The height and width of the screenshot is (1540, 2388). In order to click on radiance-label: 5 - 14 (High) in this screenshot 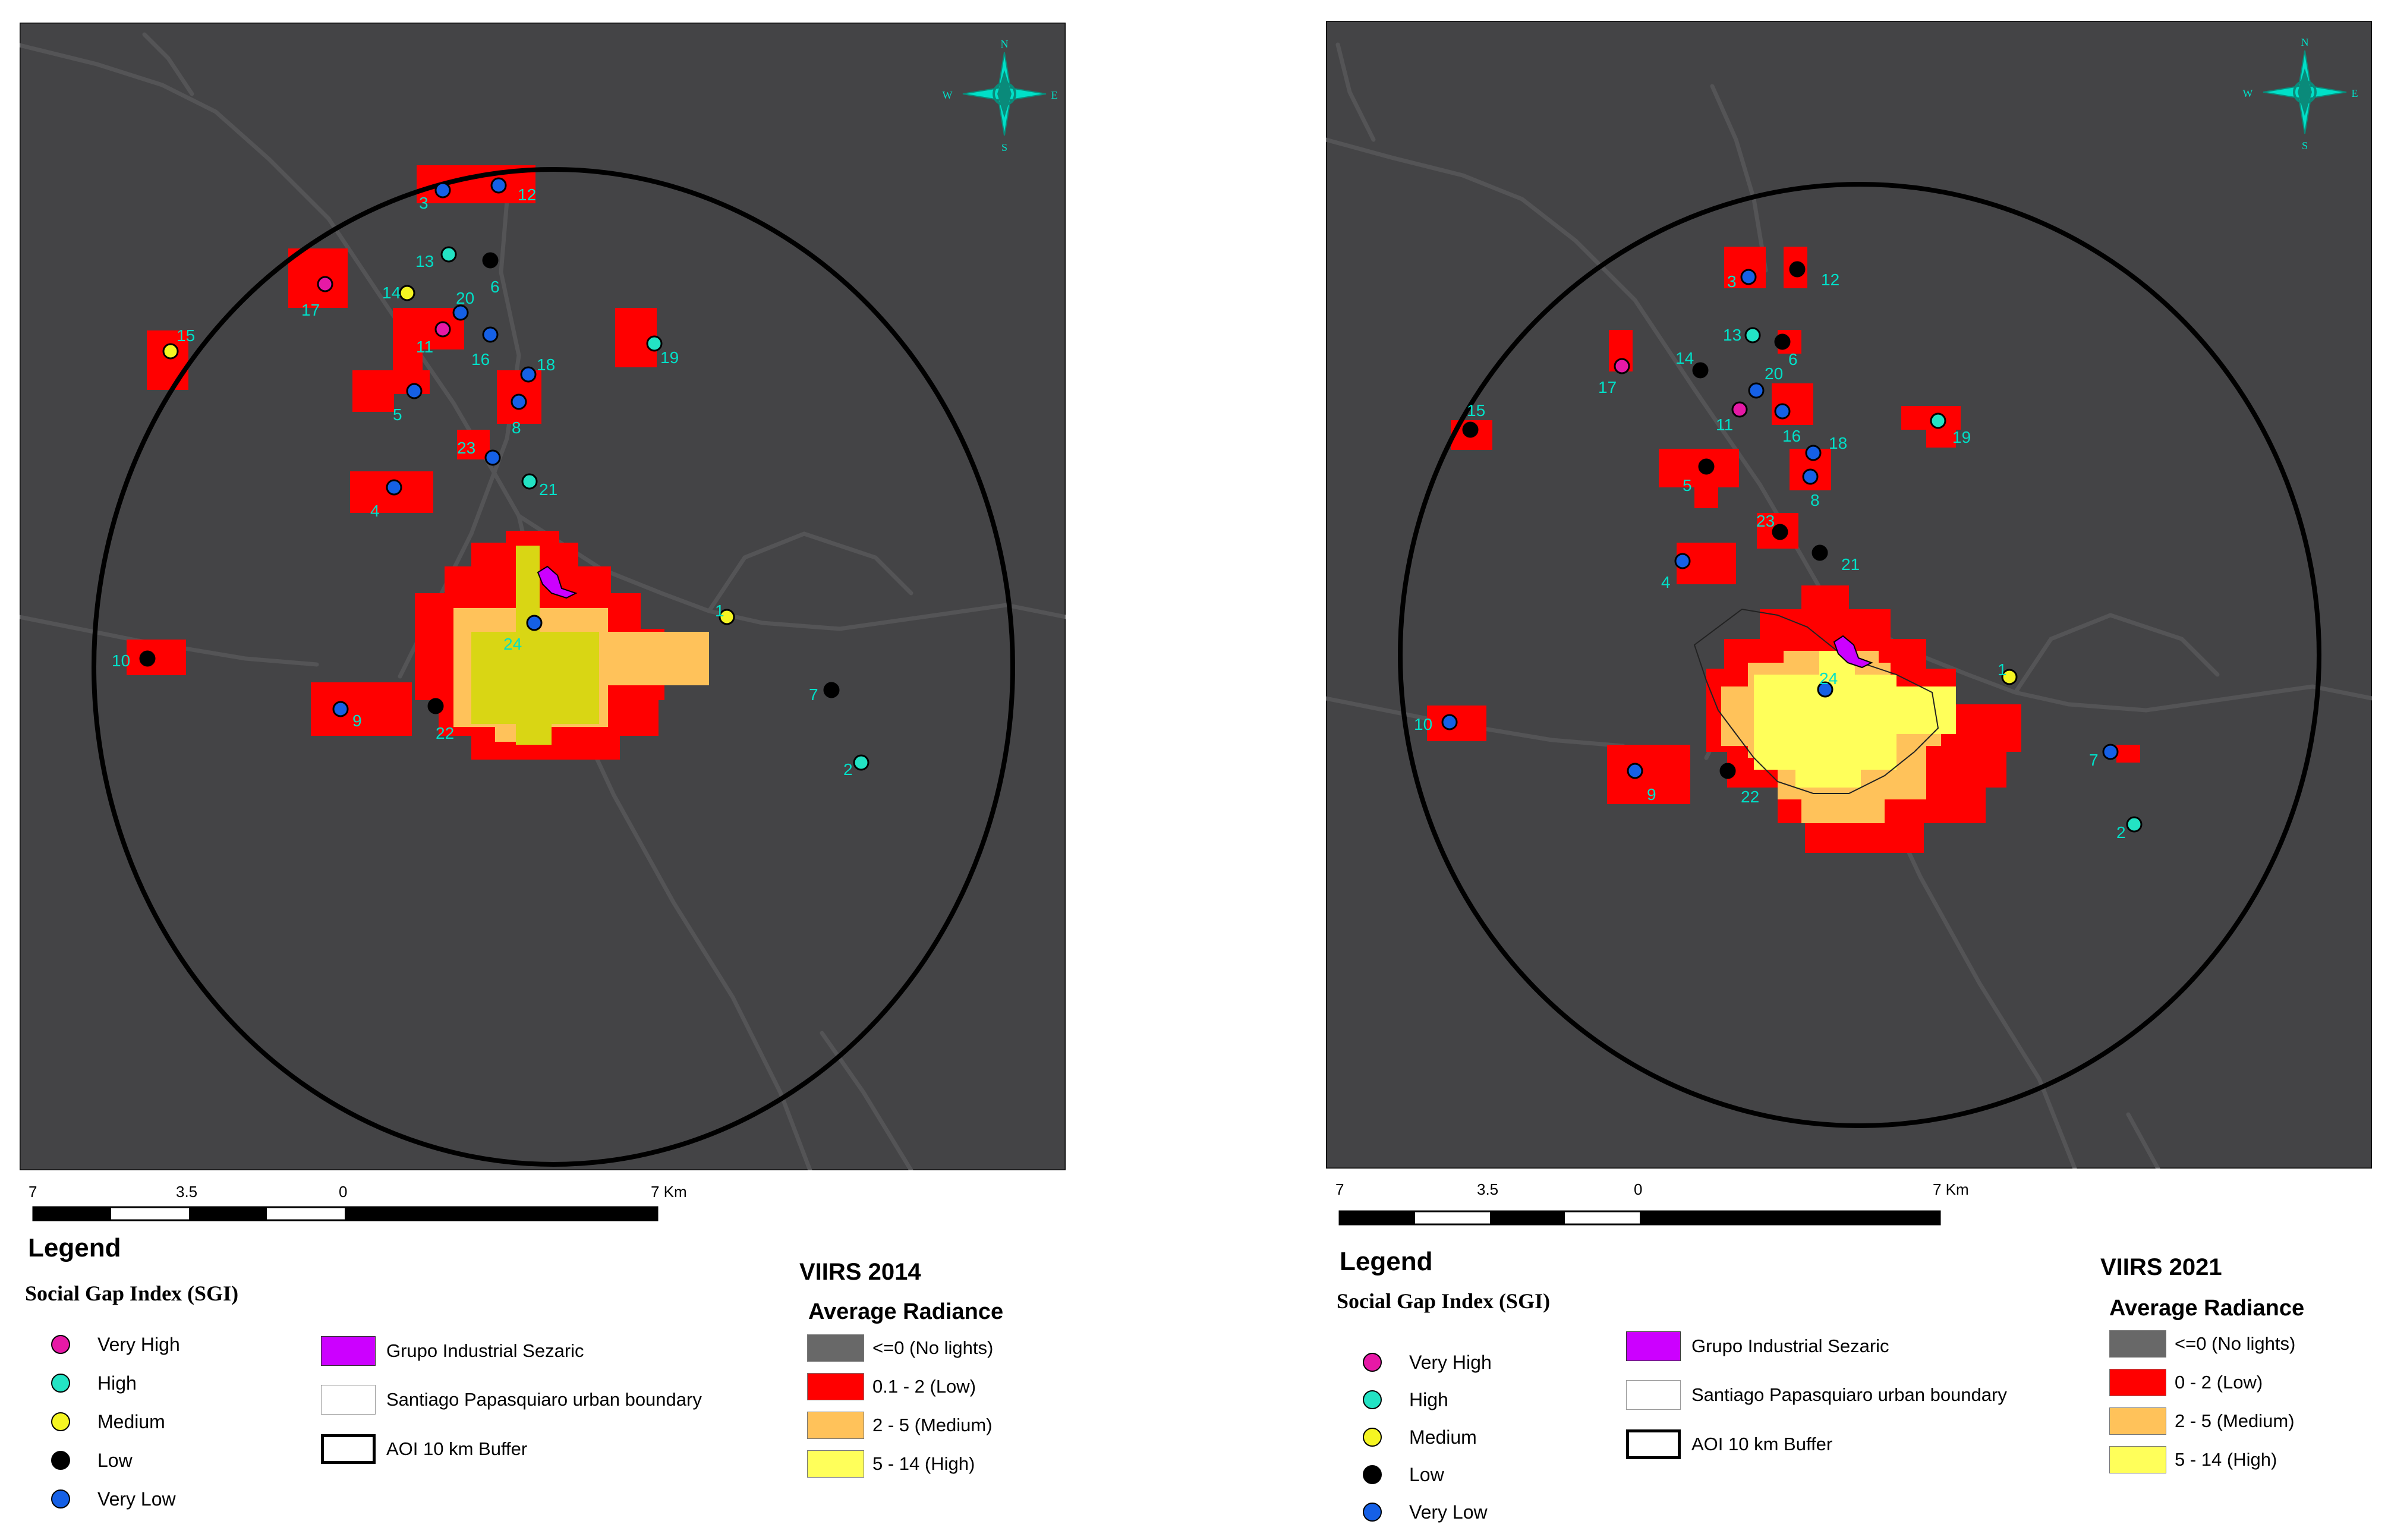, I will do `click(2226, 1459)`.